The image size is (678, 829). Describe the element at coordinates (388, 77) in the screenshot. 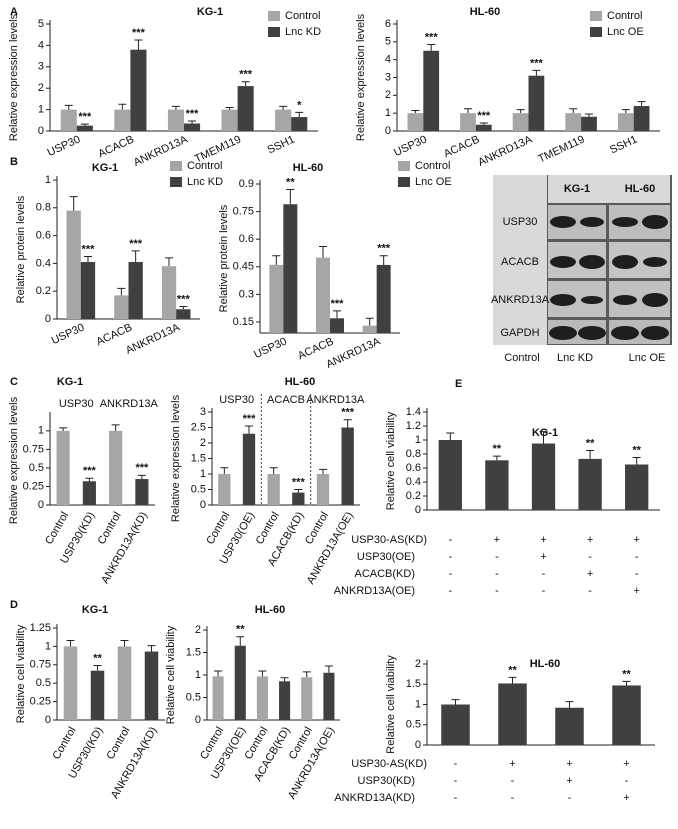

I see `y-tick-label: 3` at that location.